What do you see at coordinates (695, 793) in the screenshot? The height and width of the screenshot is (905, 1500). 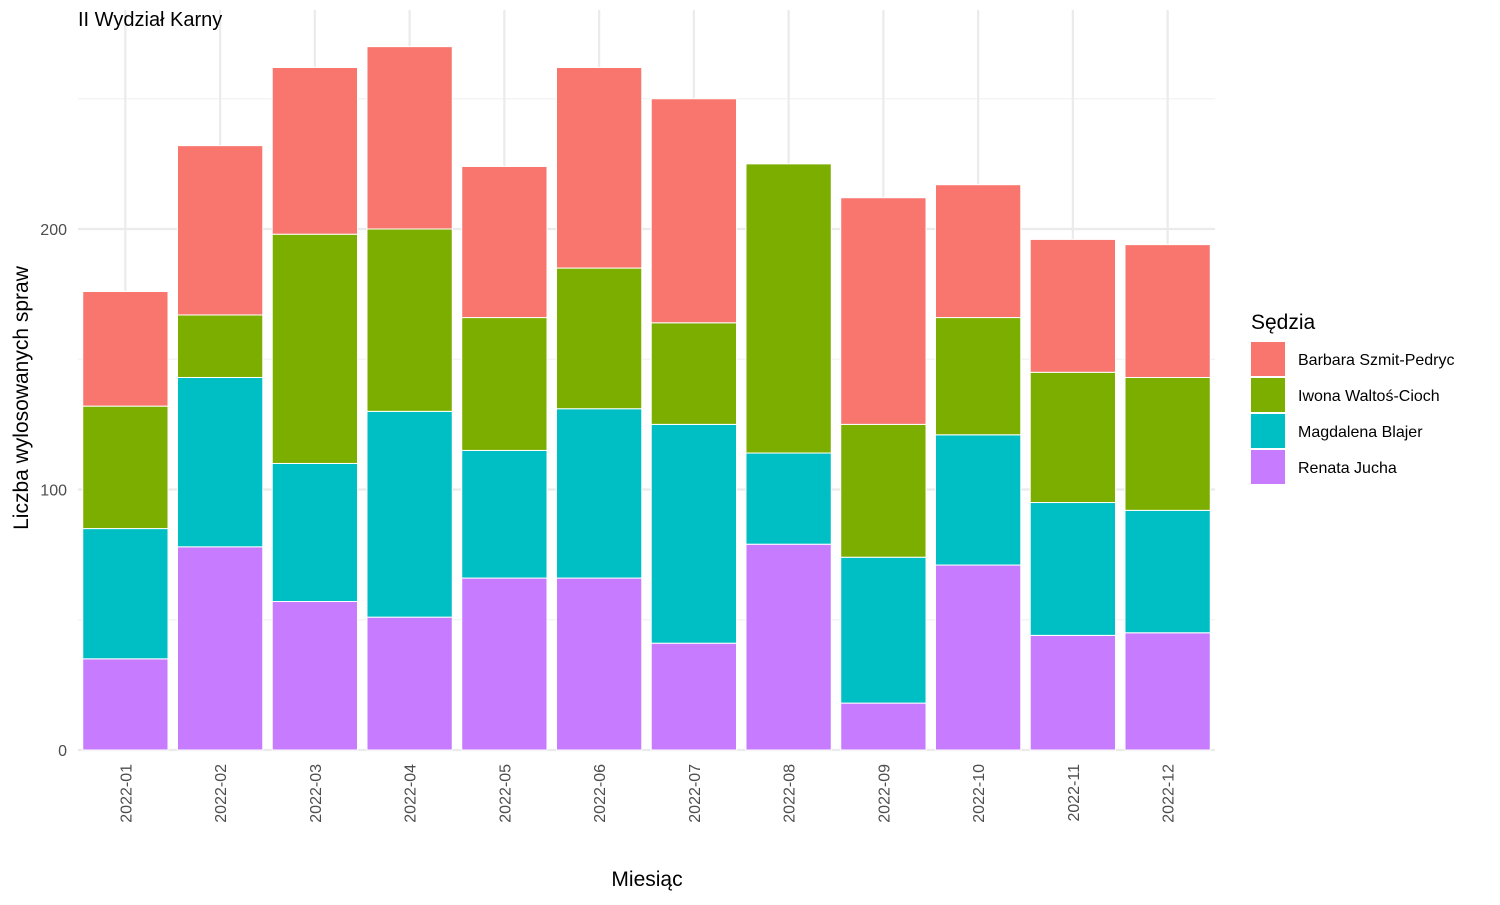 I see `x-tick-label: 2022-07` at bounding box center [695, 793].